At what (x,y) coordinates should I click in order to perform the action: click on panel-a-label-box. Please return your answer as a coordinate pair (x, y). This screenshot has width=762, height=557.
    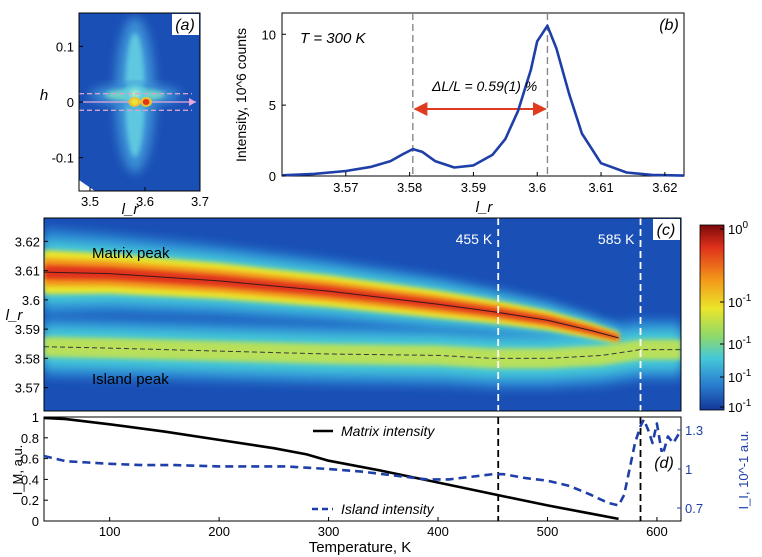
    Looking at the image, I should click on (185, 24).